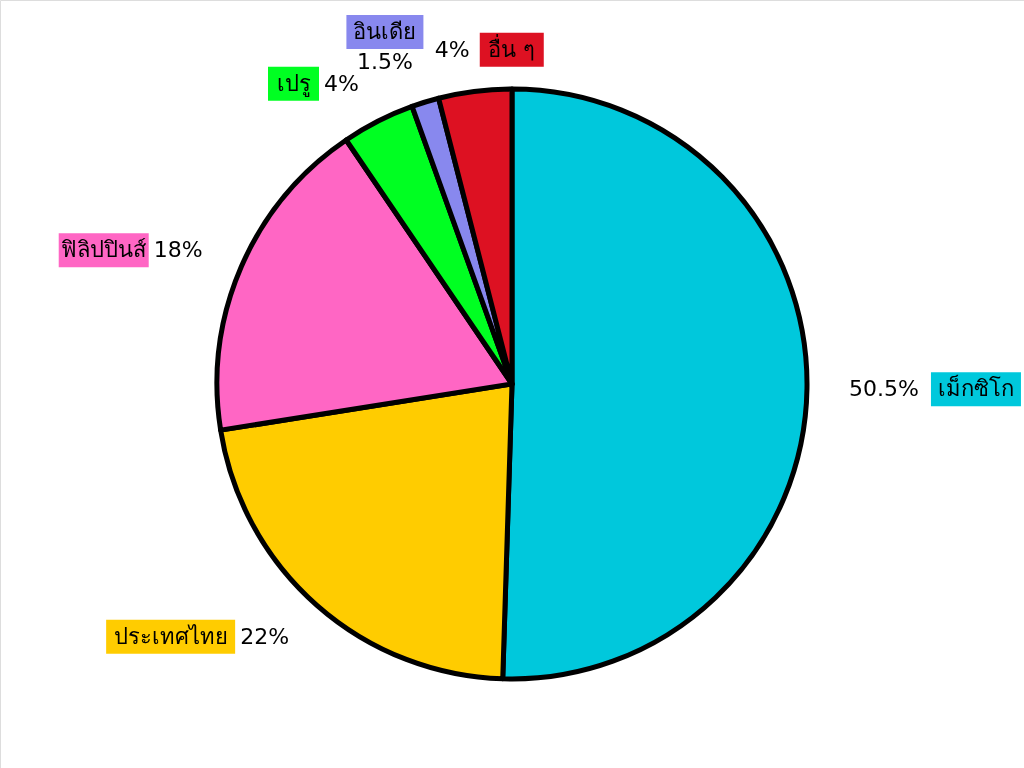  I want to click on slice-label: เม็กซิโก, so click(975, 388).